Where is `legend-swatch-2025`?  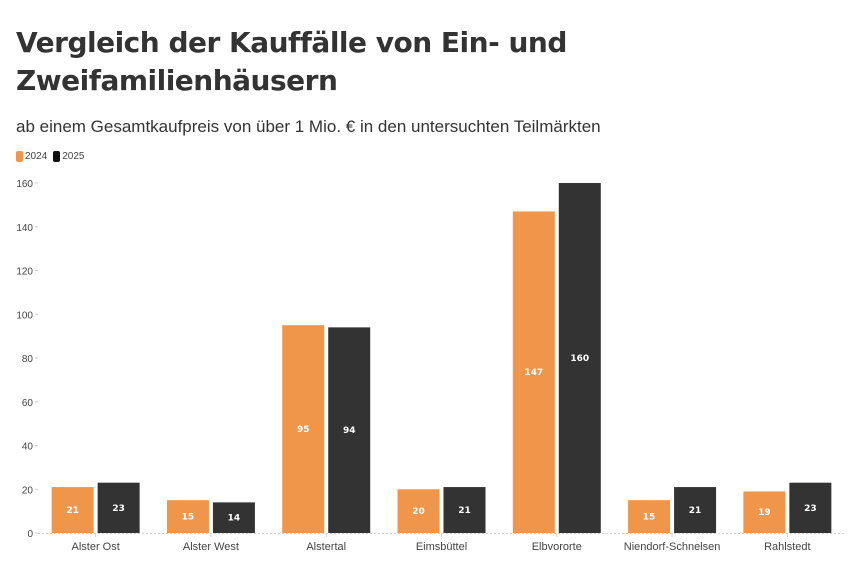
legend-swatch-2025 is located at coordinates (57, 156).